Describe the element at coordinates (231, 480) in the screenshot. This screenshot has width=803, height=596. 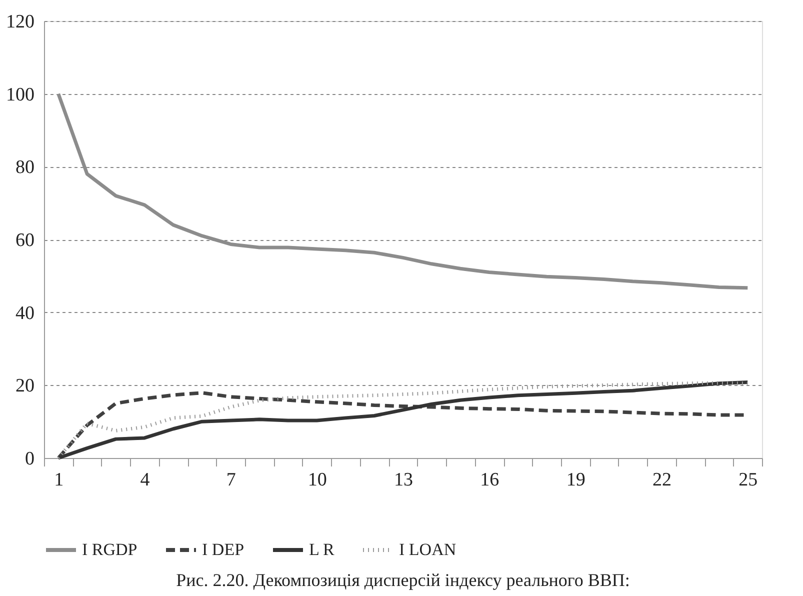
I see `x-tick-label: 7` at that location.